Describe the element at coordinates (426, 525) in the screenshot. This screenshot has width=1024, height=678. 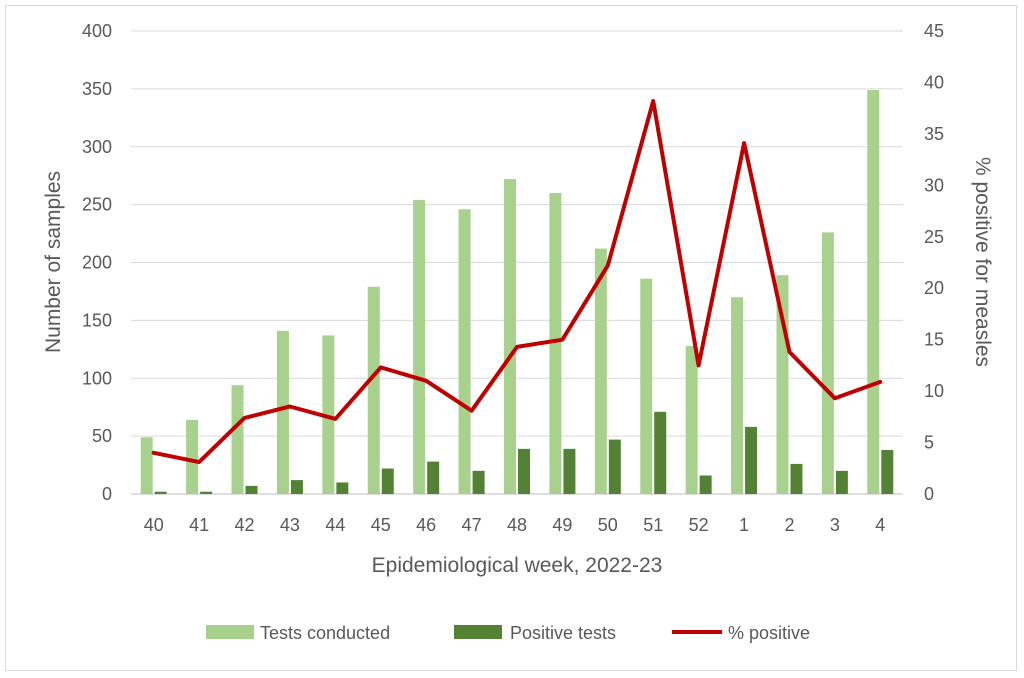
I see `x-tick-label: 46` at that location.